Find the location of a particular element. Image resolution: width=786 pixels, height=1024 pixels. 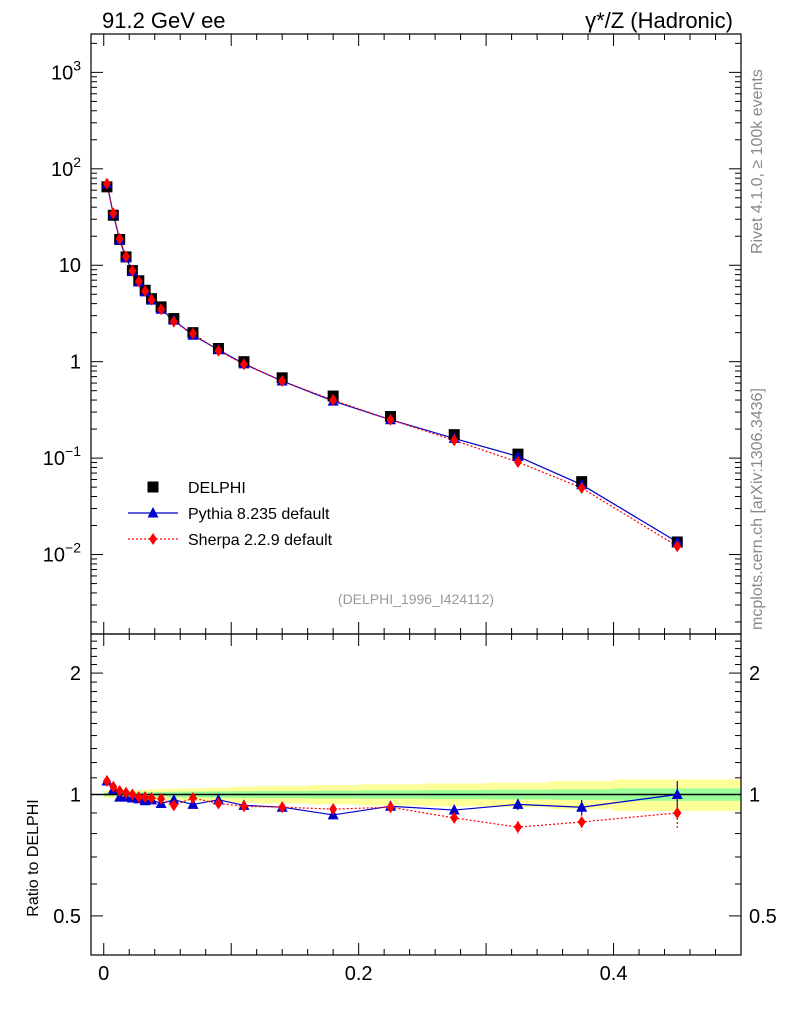

ratio-y-tick-label: 1 is located at coordinates (75, 796).